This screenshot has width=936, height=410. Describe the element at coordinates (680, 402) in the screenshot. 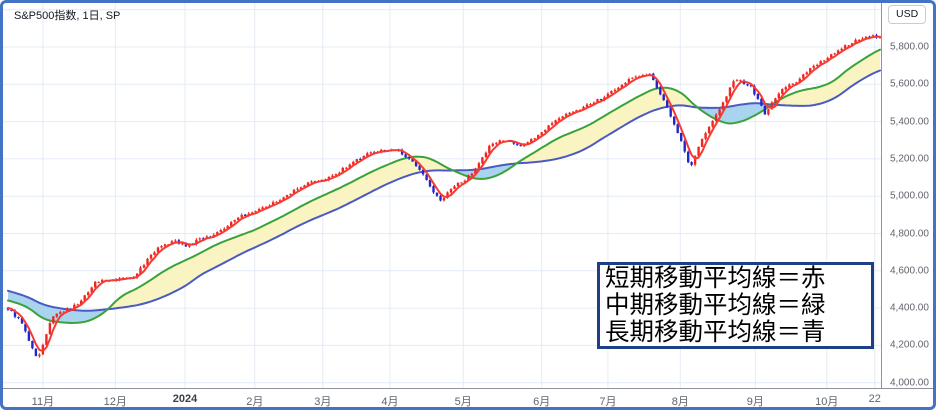

I see `time-tick-label: 8月` at that location.